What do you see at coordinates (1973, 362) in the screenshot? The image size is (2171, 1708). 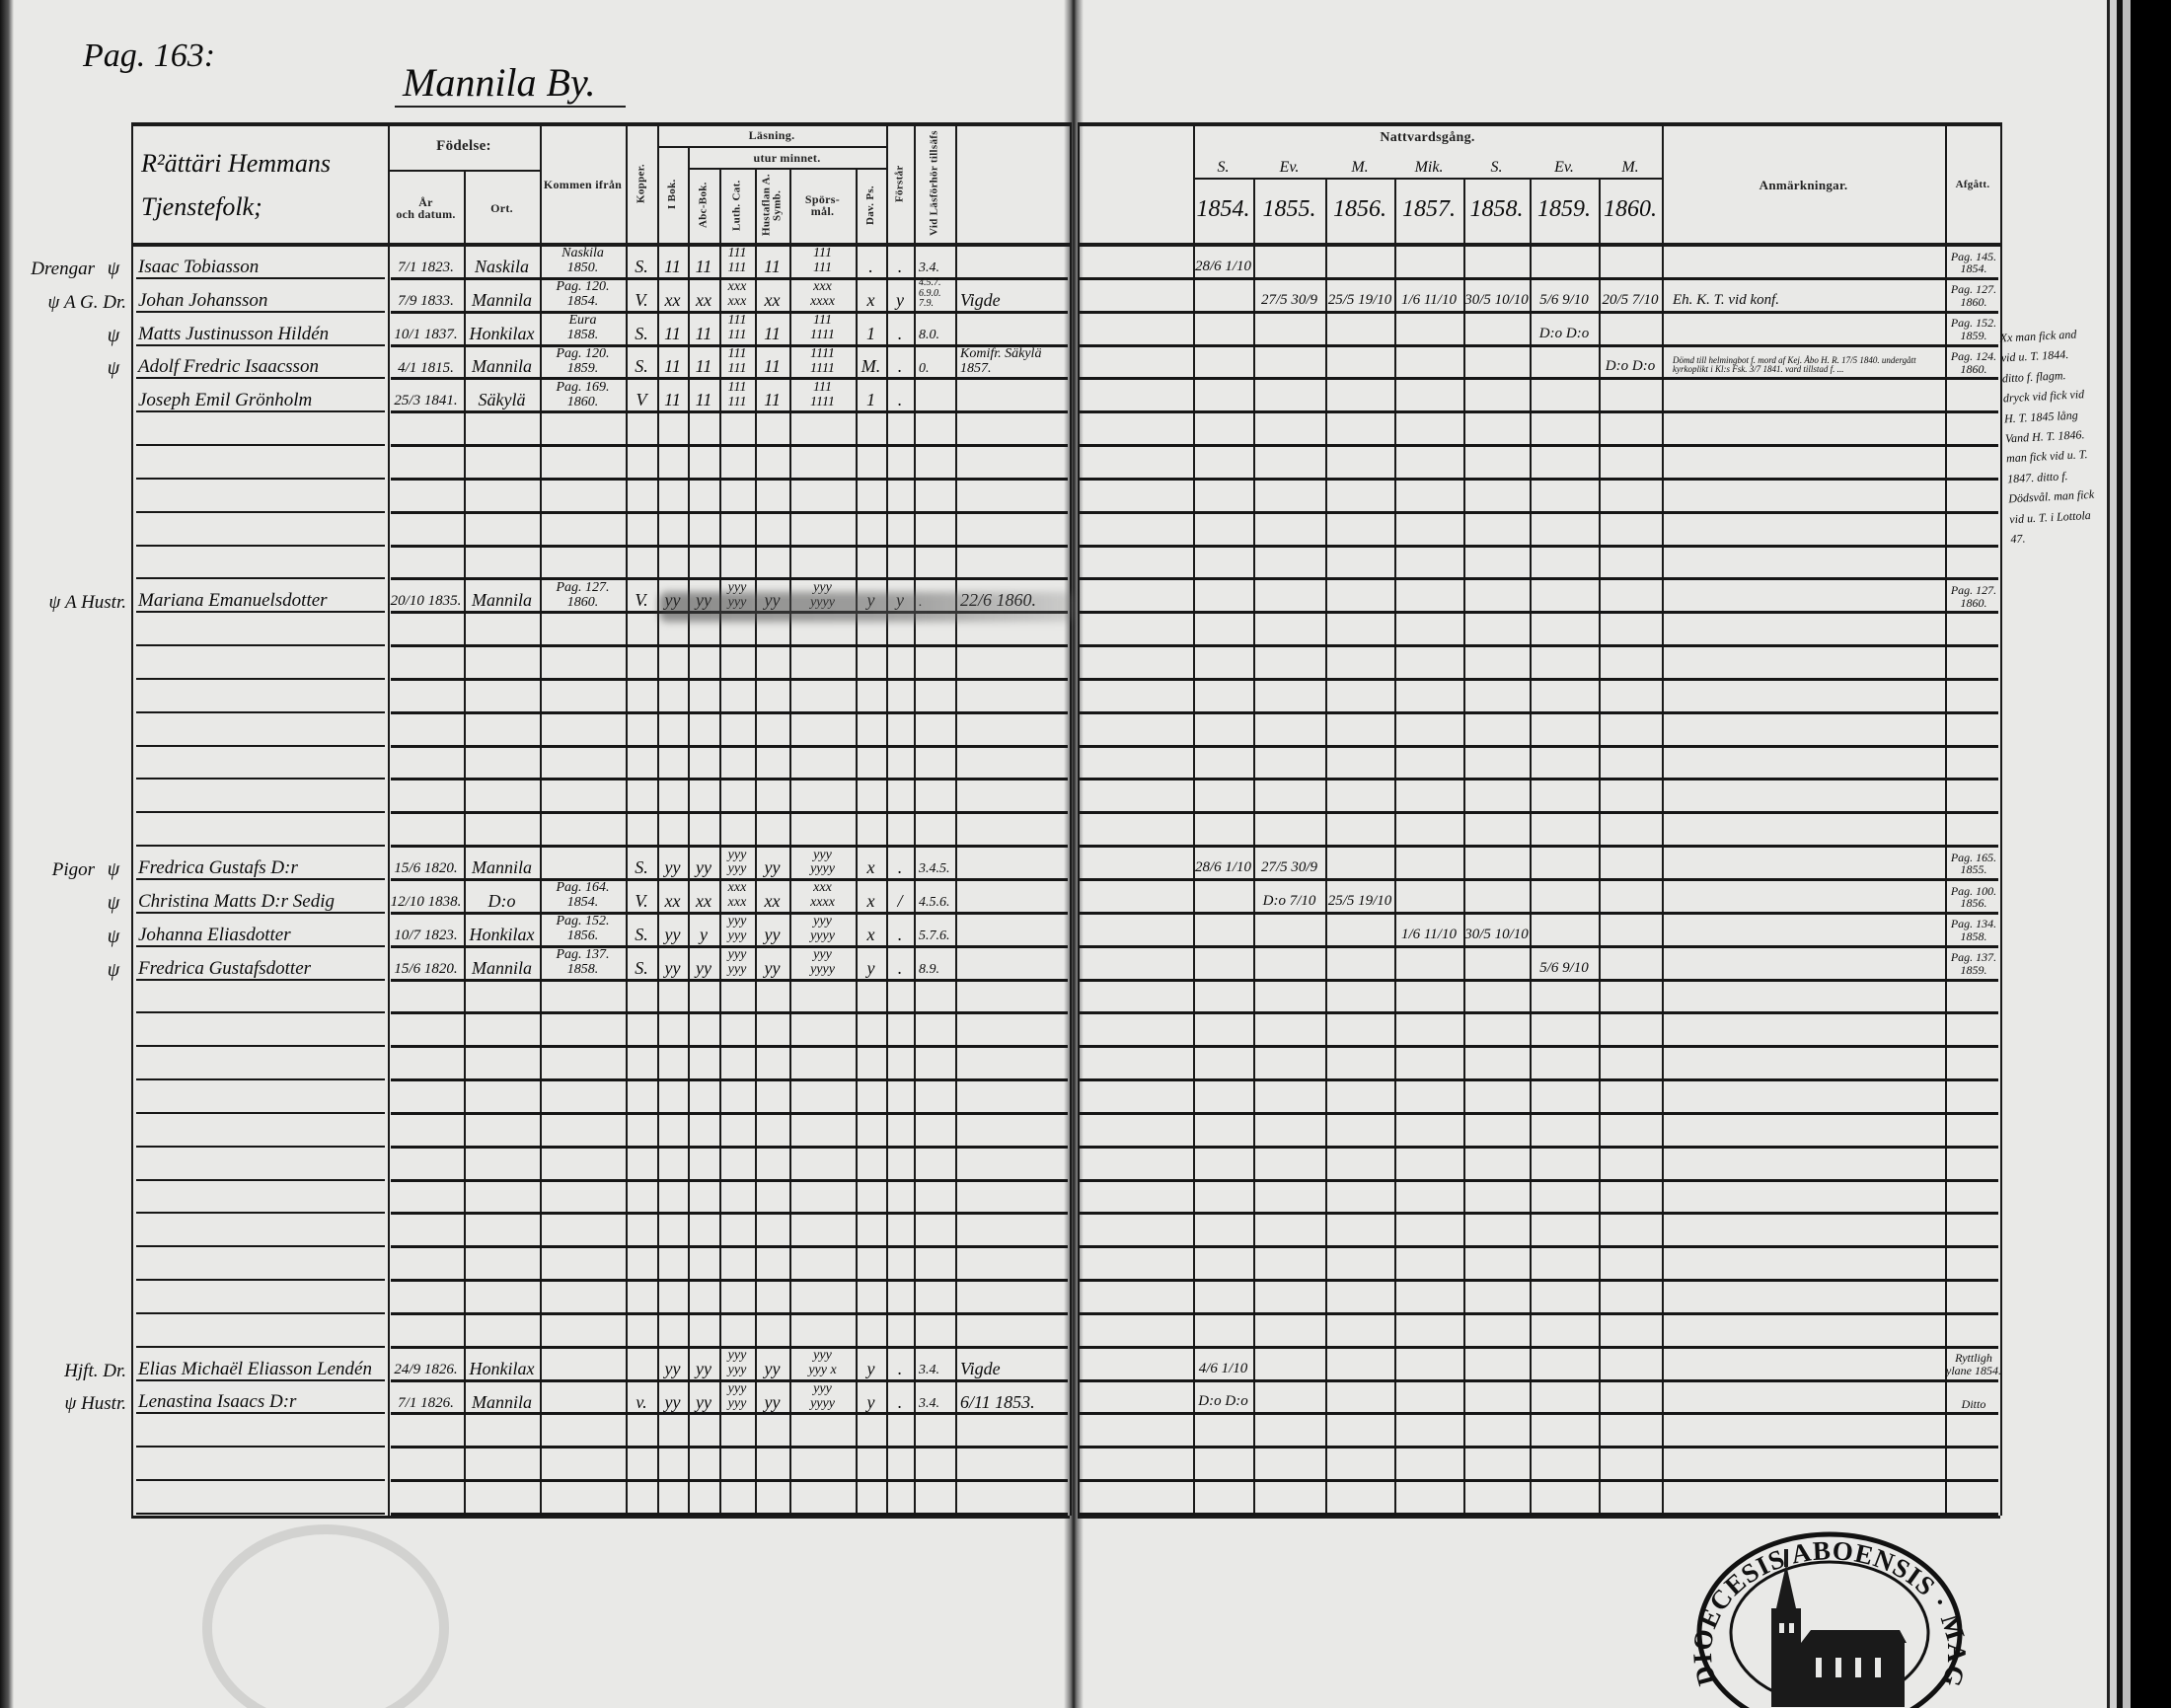 I see `departed-note: Pag. 124. 1860.` at bounding box center [1973, 362].